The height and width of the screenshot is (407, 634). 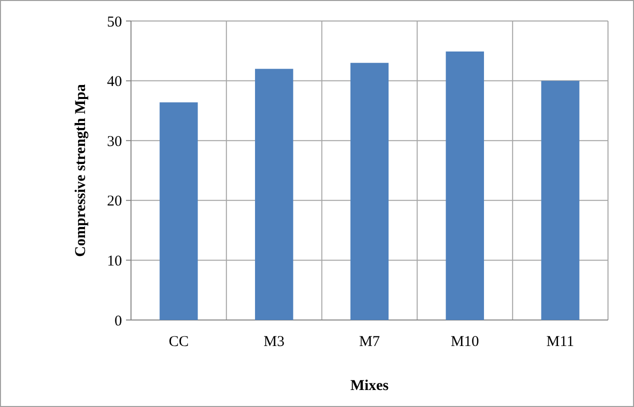 I want to click on x-tick-label: M7, so click(x=369, y=342).